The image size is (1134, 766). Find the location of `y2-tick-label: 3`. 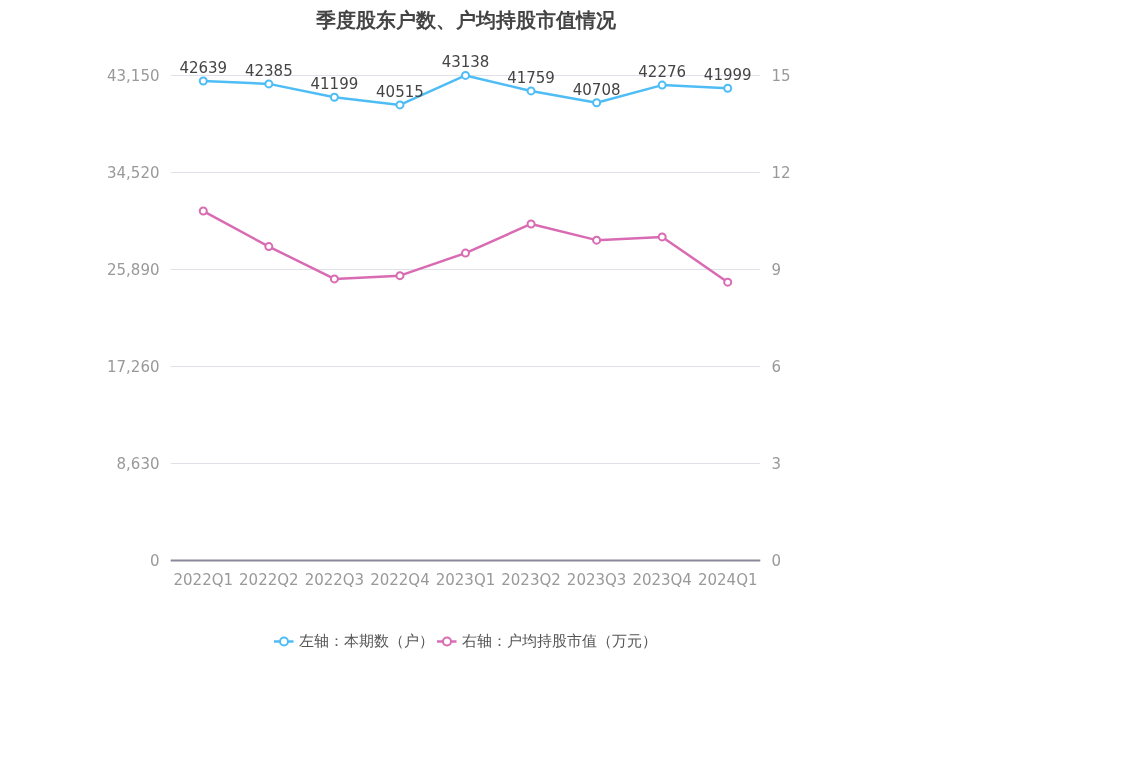

y2-tick-label: 3 is located at coordinates (776, 464).